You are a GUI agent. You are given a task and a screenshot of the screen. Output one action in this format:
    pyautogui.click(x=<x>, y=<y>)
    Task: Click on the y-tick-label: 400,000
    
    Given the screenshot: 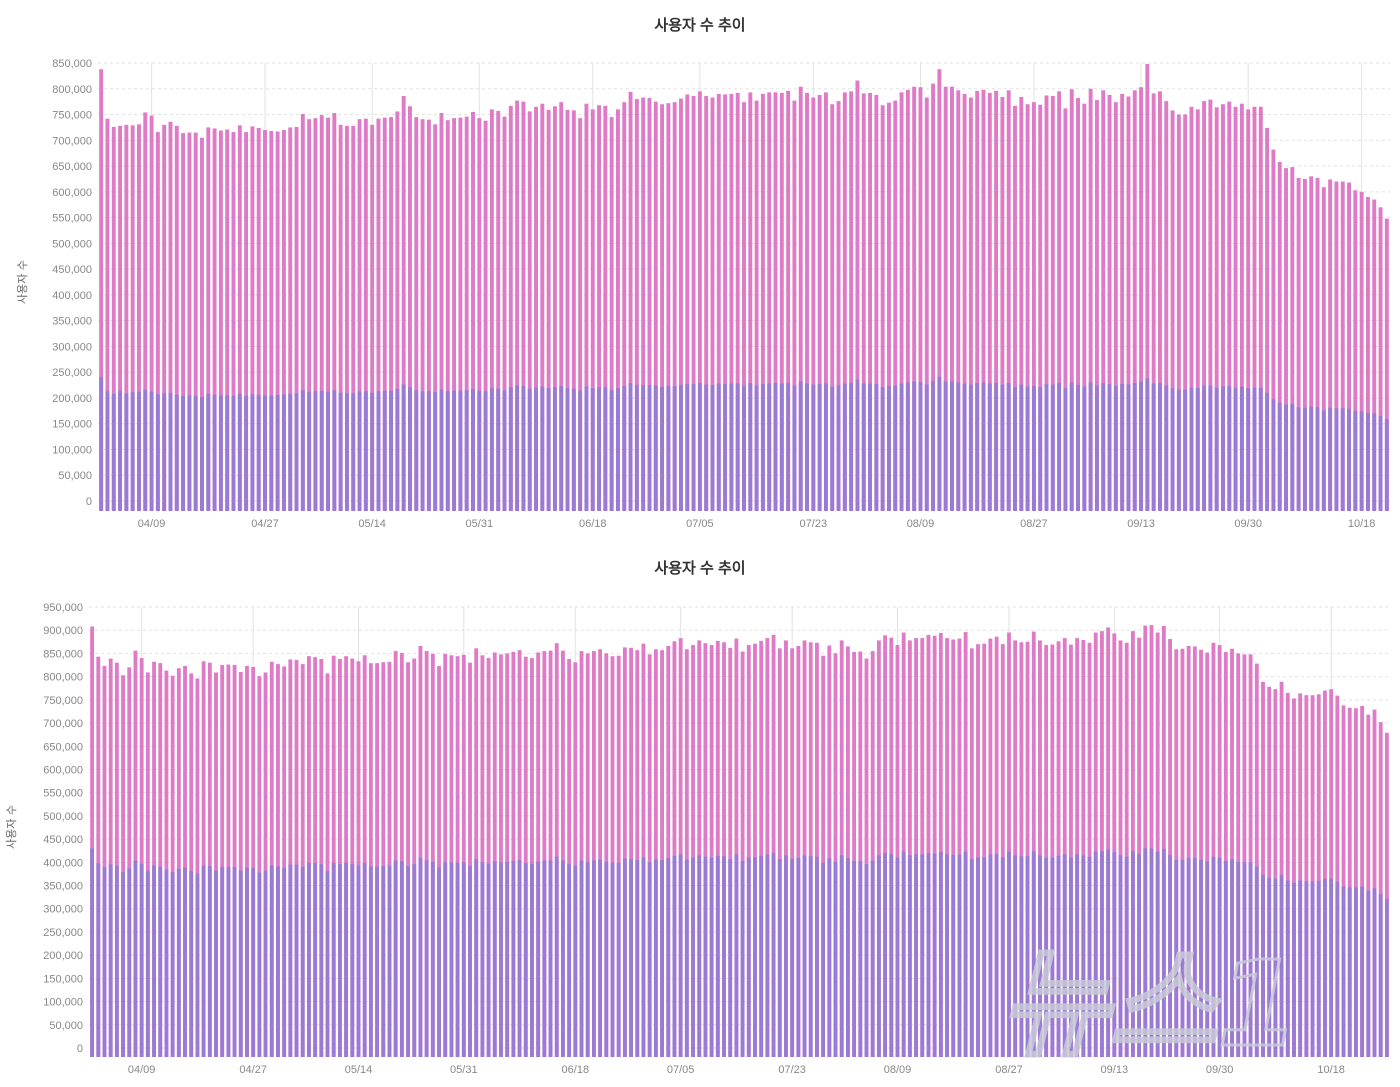 What is the action you would take?
    pyautogui.click(x=63, y=863)
    